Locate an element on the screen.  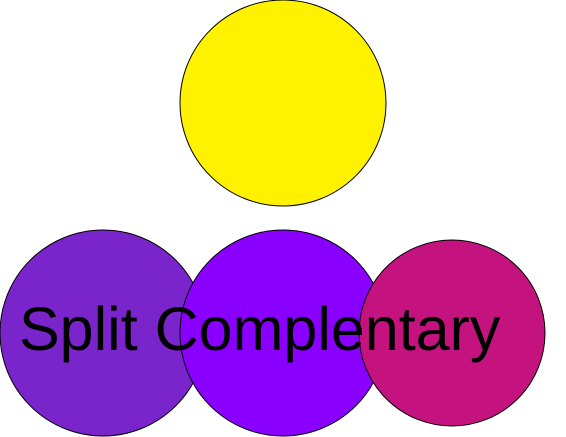
magenta-circle is located at coordinates (452, 333).